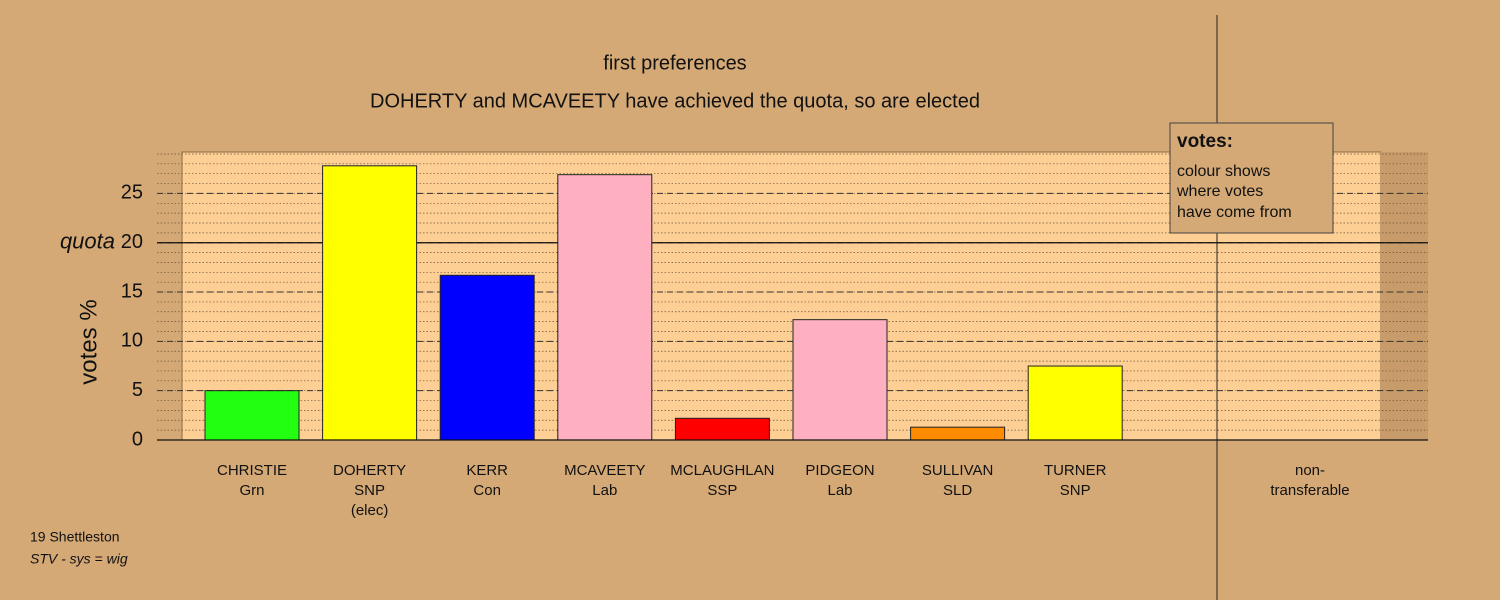  I want to click on x-tick-label: SSP, so click(722, 490).